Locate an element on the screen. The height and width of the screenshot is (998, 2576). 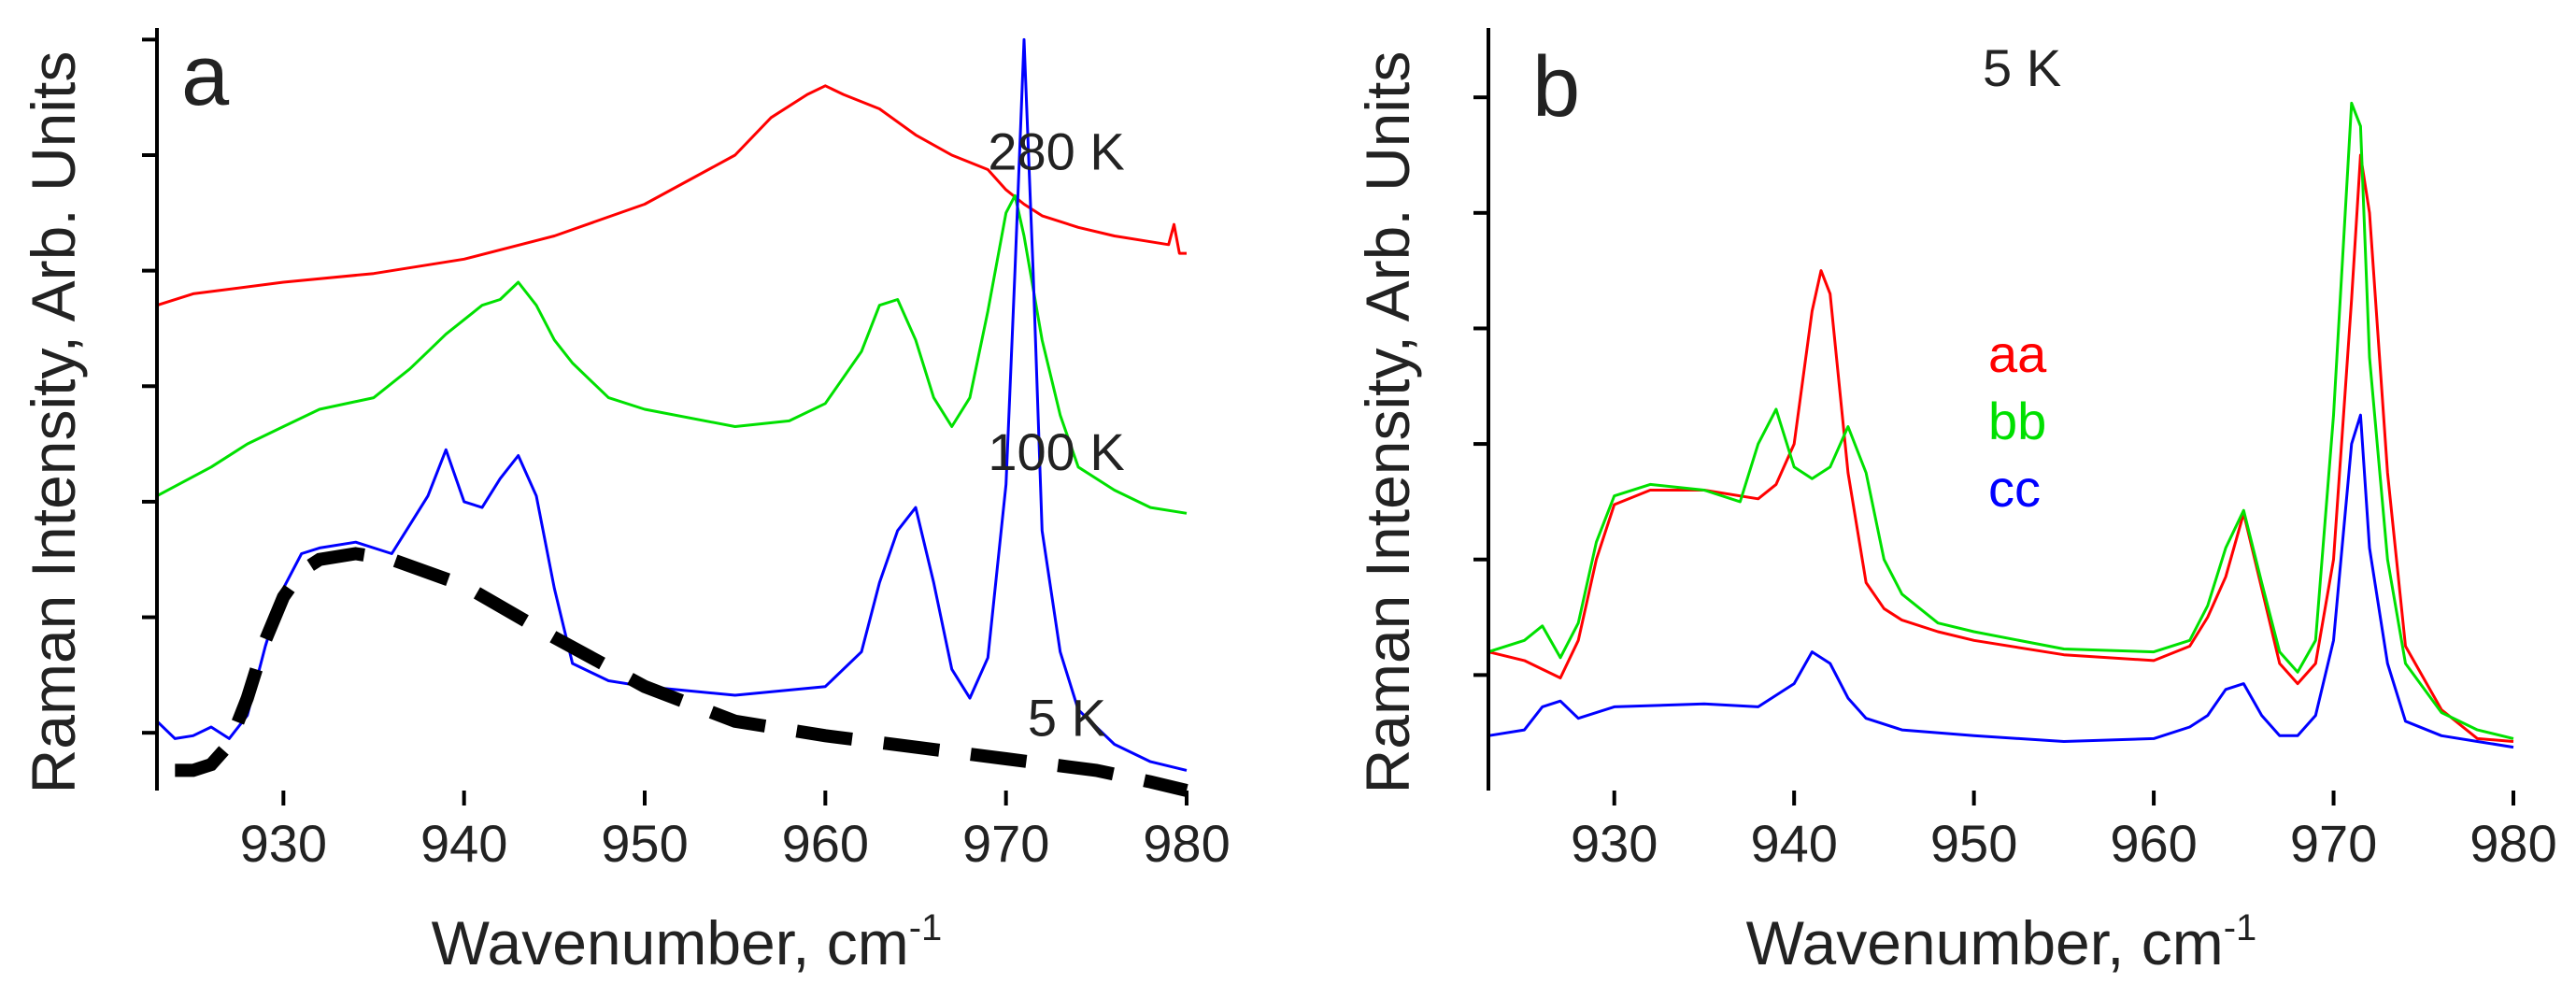
panel-a-x-tick-label-940: 940 is located at coordinates (464, 843).